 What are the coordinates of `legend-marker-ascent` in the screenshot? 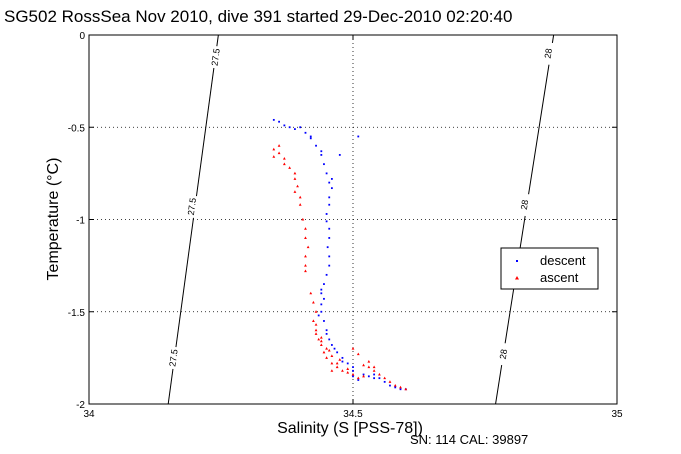 It's located at (517, 278).